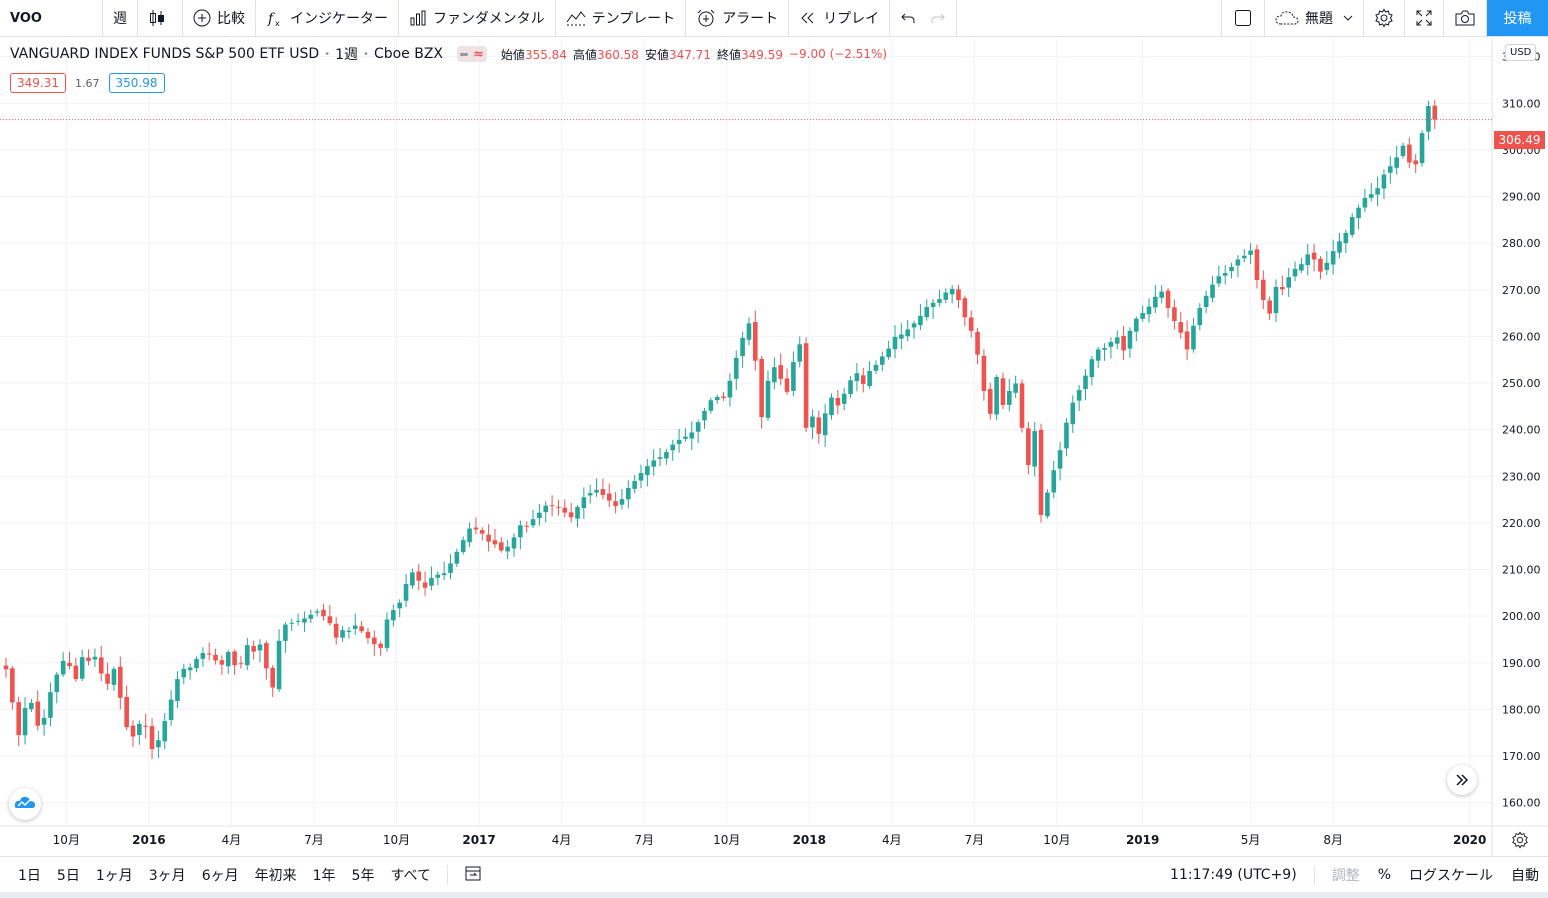  What do you see at coordinates (478, 54) in the screenshot?
I see `approx-icon: ≈` at bounding box center [478, 54].